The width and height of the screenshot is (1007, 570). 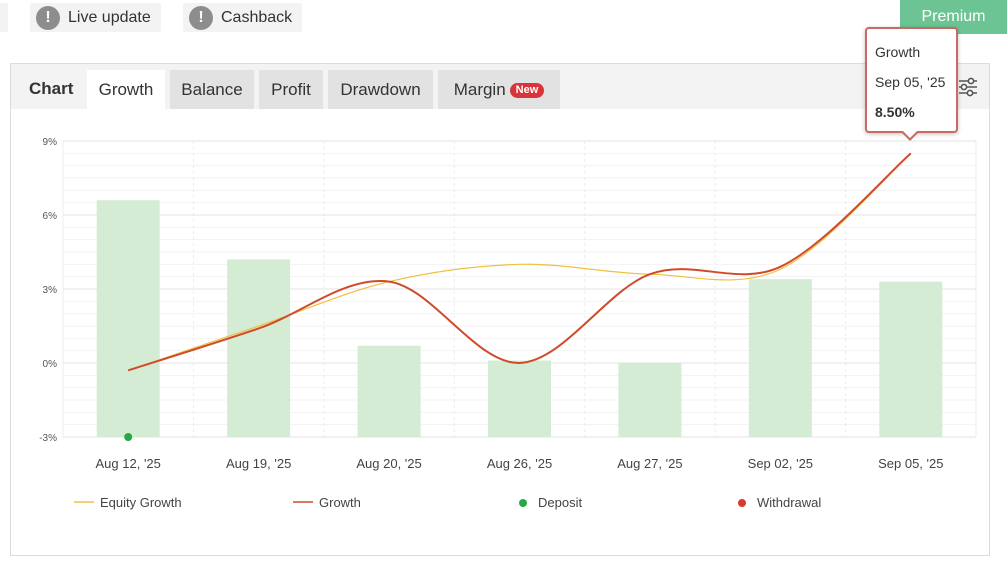 I want to click on tooltip-title: Growth, so click(x=898, y=52).